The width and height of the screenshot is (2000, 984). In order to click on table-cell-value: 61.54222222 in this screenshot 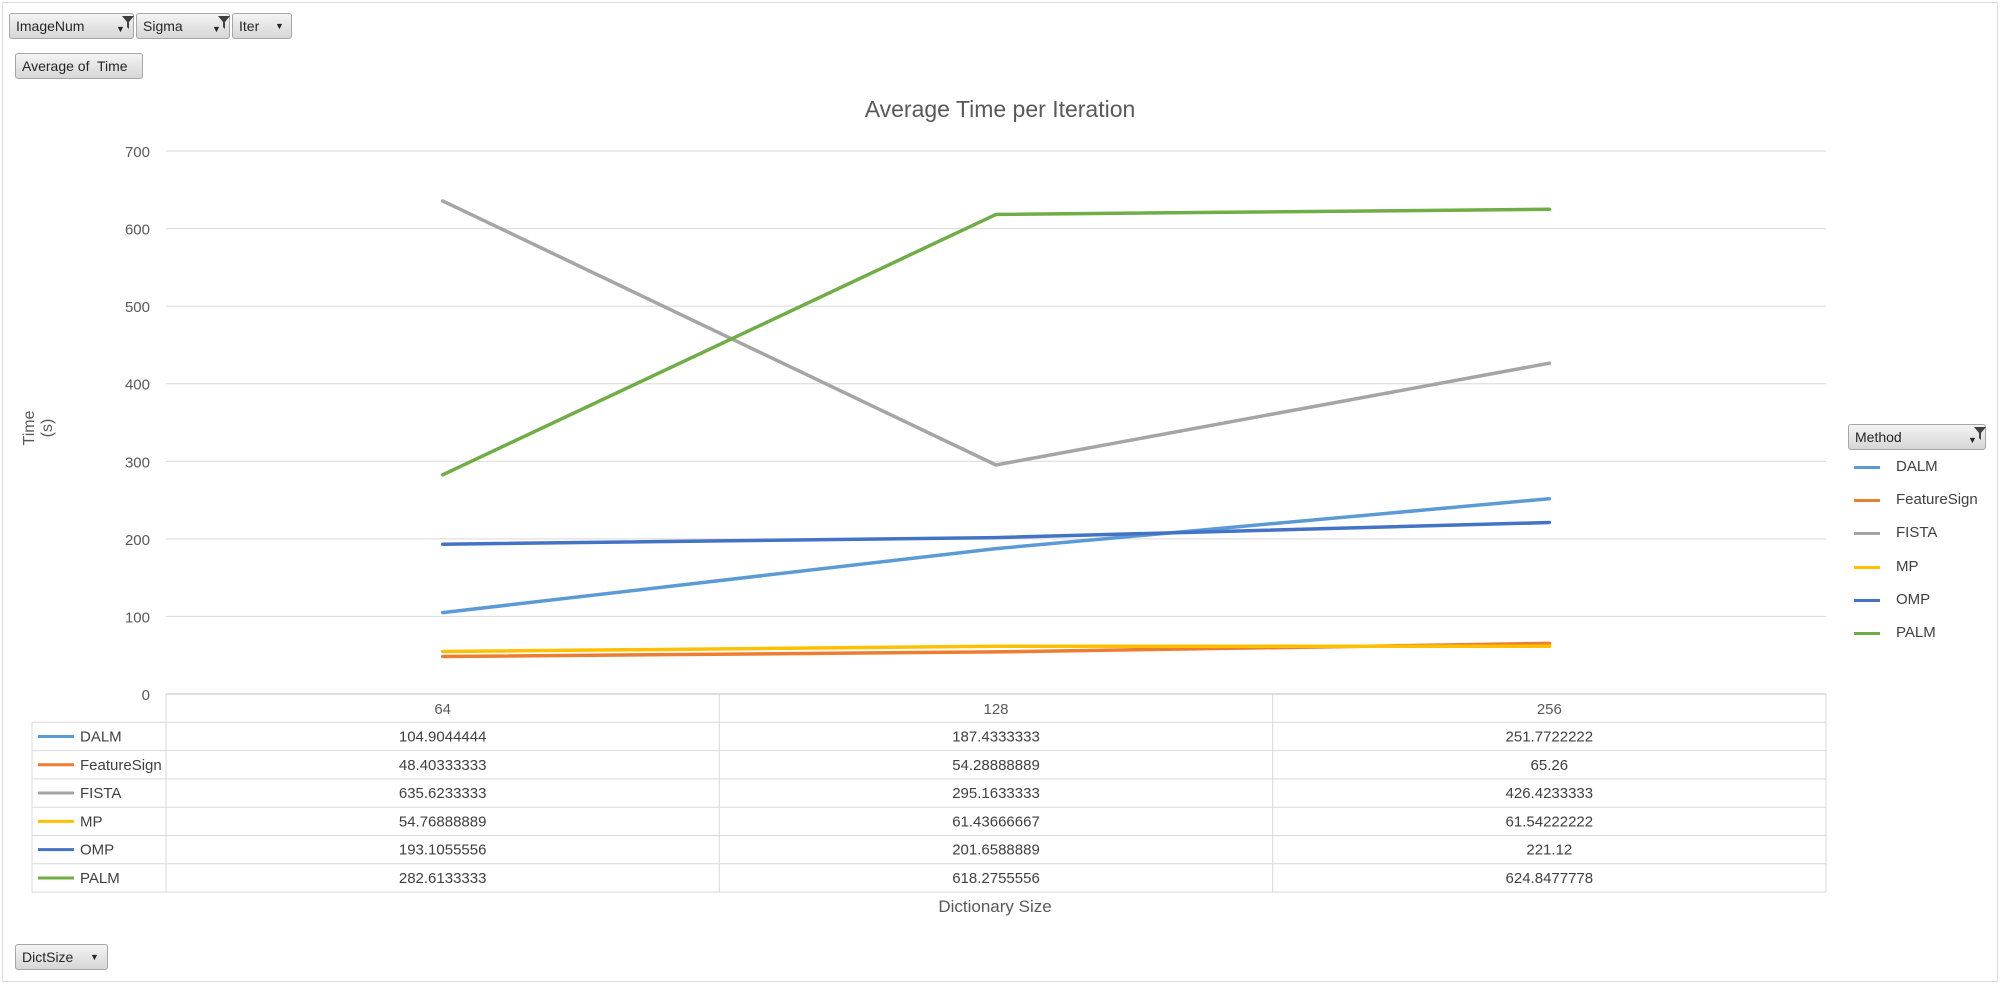, I will do `click(1550, 821)`.